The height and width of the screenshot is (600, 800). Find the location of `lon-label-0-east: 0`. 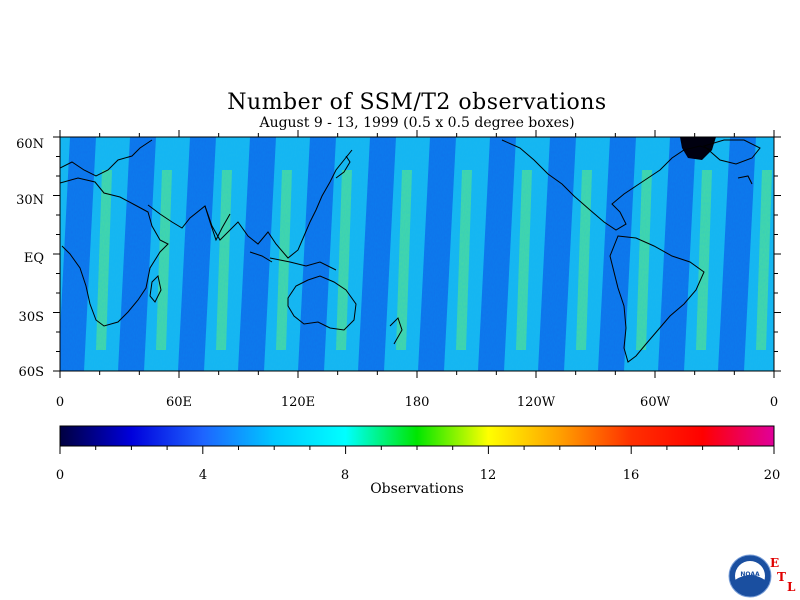

lon-label-0-east: 0 is located at coordinates (774, 402).